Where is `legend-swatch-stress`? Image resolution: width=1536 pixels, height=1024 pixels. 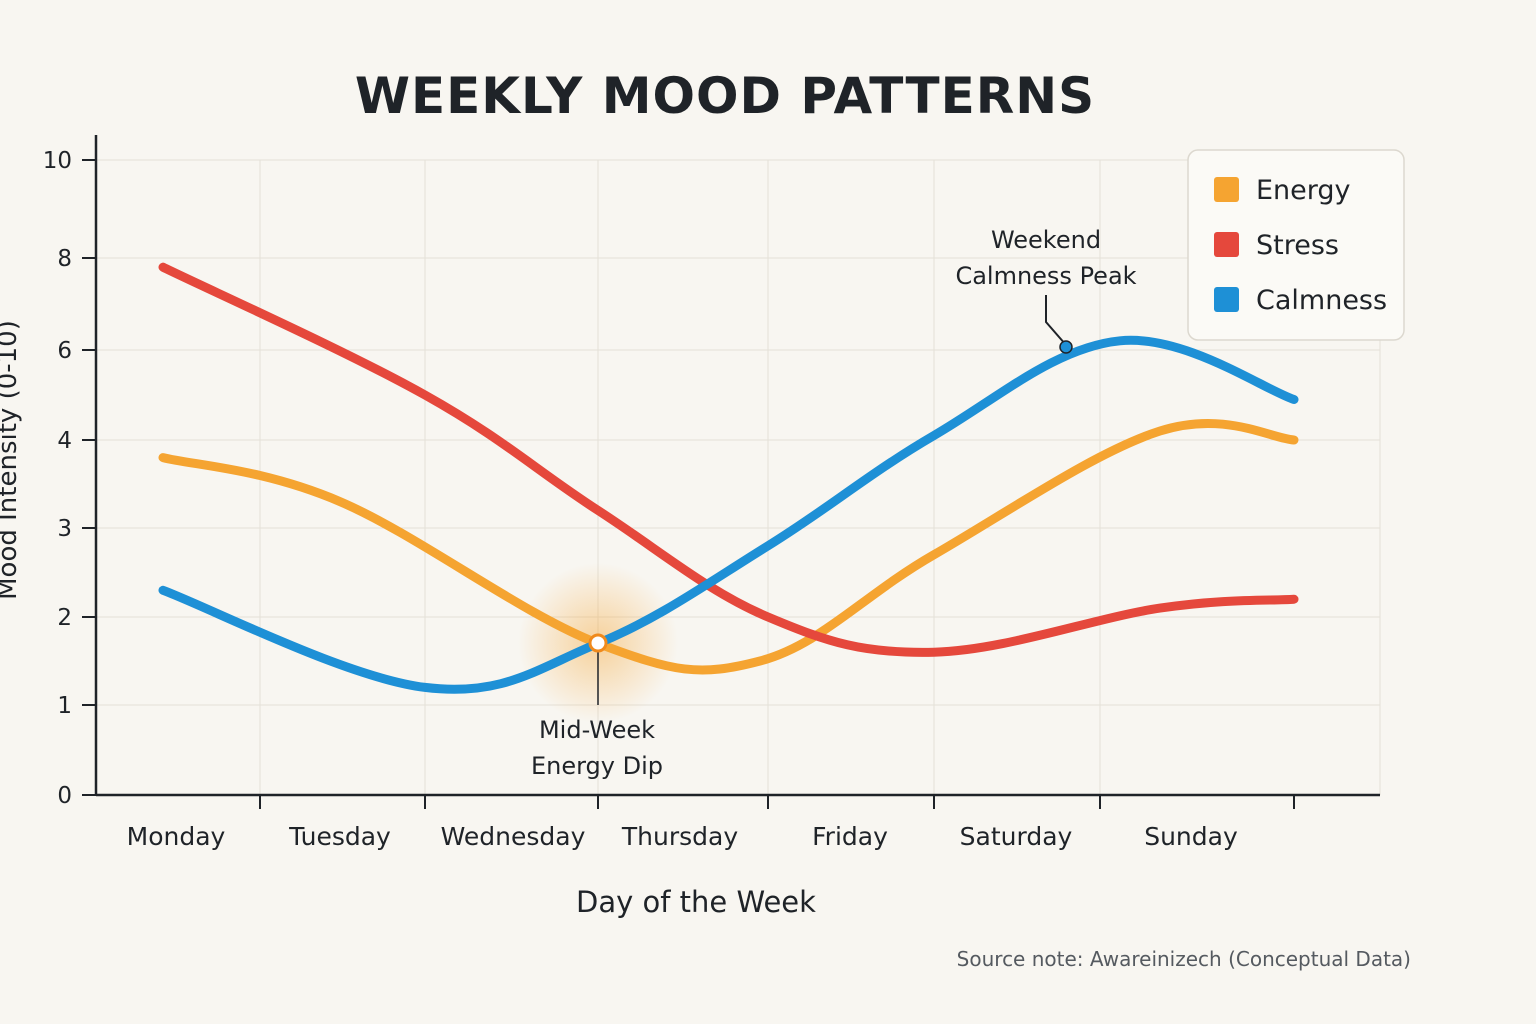
legend-swatch-stress is located at coordinates (1226, 244).